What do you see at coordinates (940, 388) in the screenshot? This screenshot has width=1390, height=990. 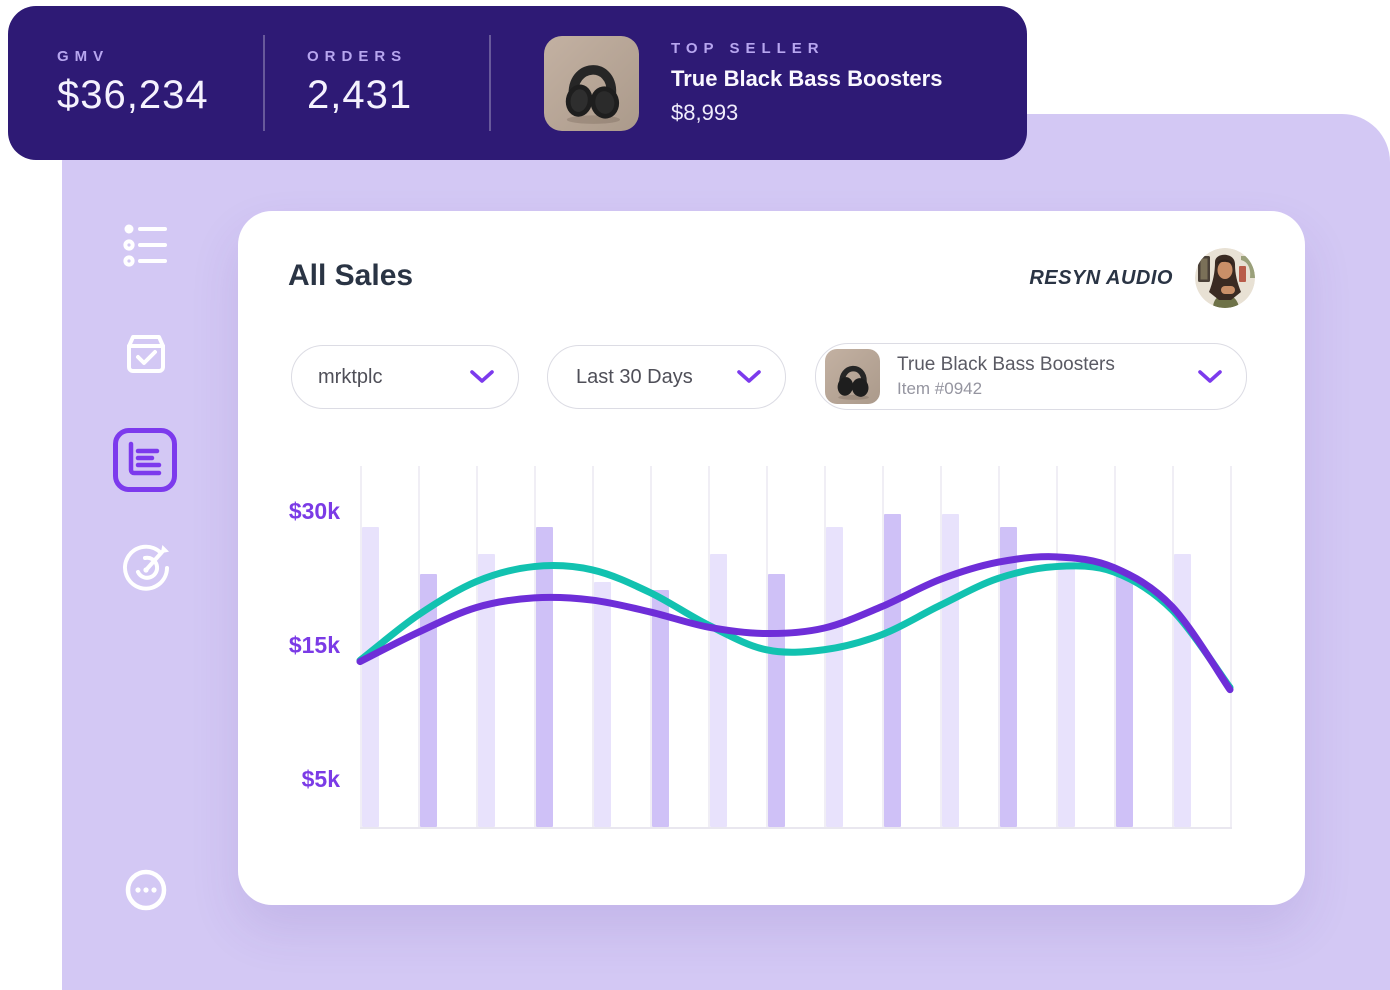 I see `product-item-number: Item #0942` at bounding box center [940, 388].